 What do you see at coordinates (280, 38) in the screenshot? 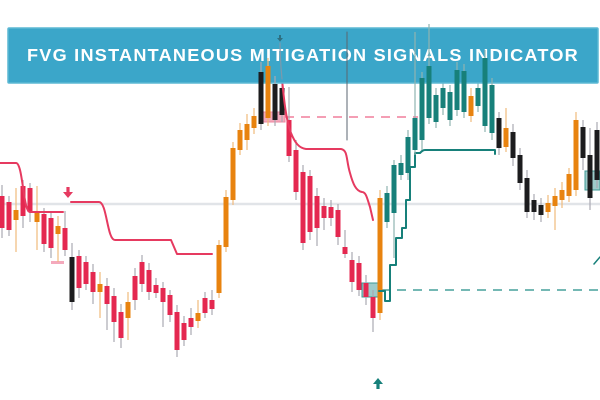
I see `mini-sell-signal-arrow` at bounding box center [280, 38].